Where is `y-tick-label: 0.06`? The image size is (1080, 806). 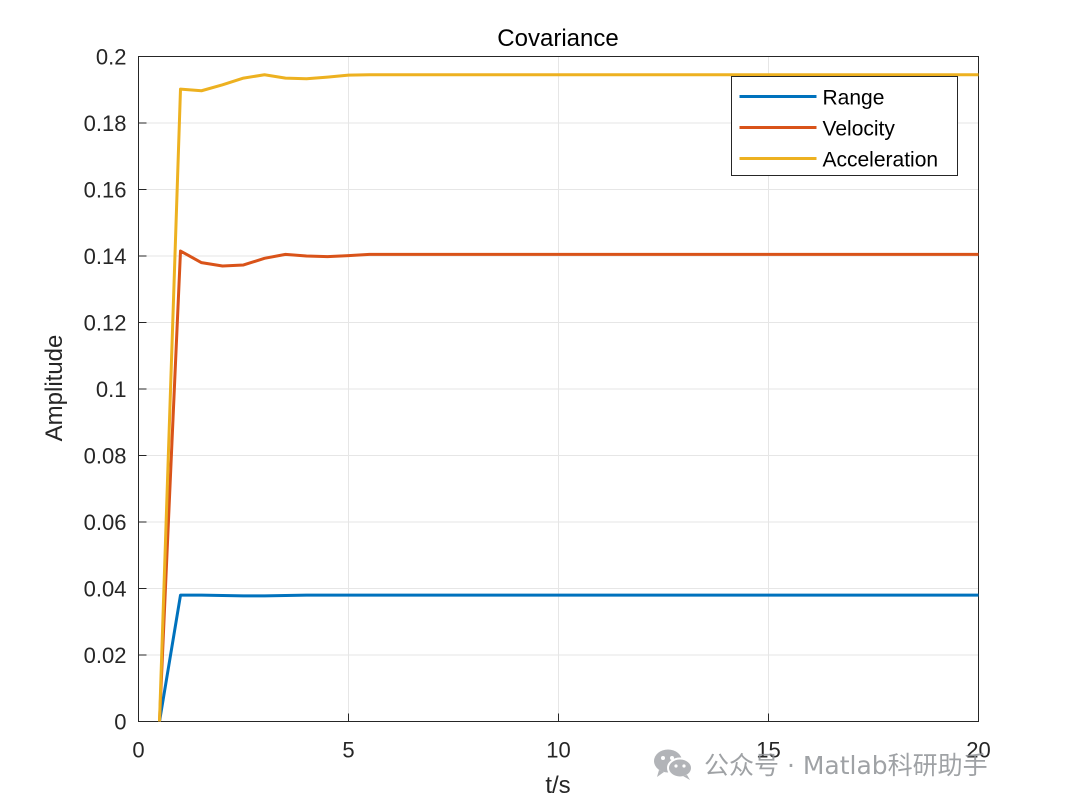
y-tick-label: 0.06 is located at coordinates (105, 522).